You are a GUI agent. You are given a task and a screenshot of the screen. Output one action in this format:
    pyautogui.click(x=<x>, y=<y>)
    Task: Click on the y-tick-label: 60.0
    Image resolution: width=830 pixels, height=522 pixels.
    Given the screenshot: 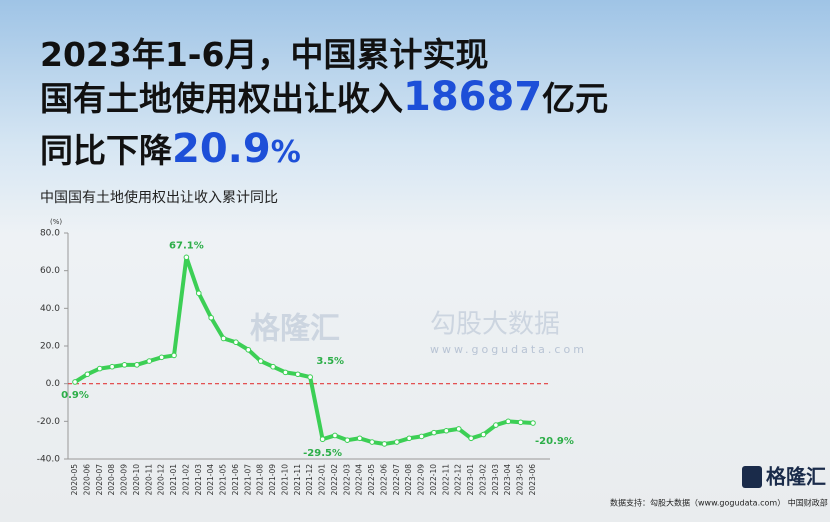 What is the action you would take?
    pyautogui.click(x=50, y=271)
    